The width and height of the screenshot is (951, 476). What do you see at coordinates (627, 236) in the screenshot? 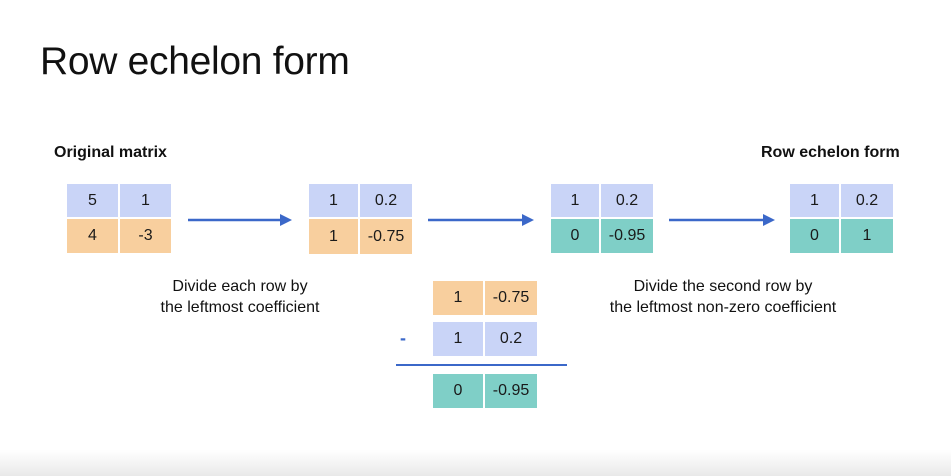
I see `matrix-cell: -0.95` at bounding box center [627, 236].